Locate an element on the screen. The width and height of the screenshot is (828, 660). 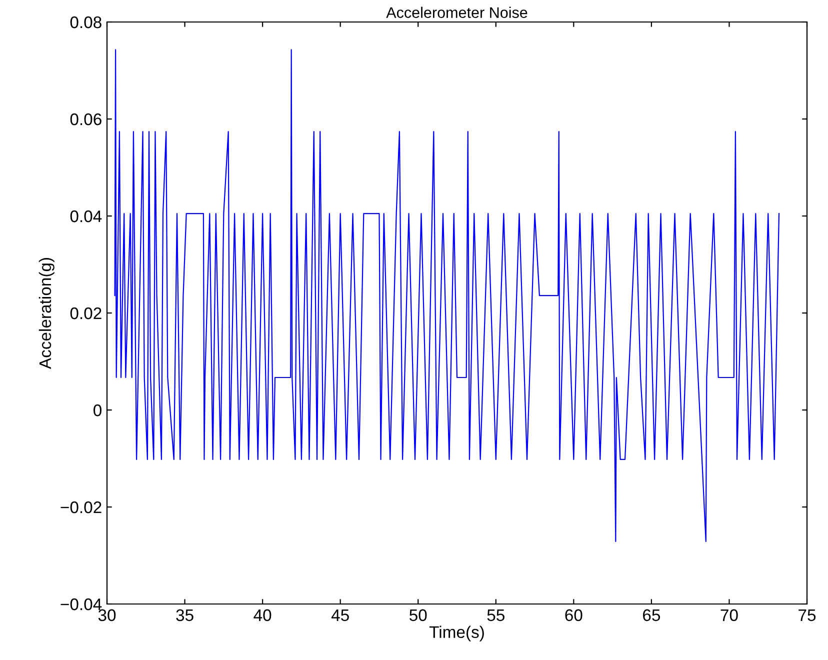
x-axis-title: Time(s) is located at coordinates (456, 634).